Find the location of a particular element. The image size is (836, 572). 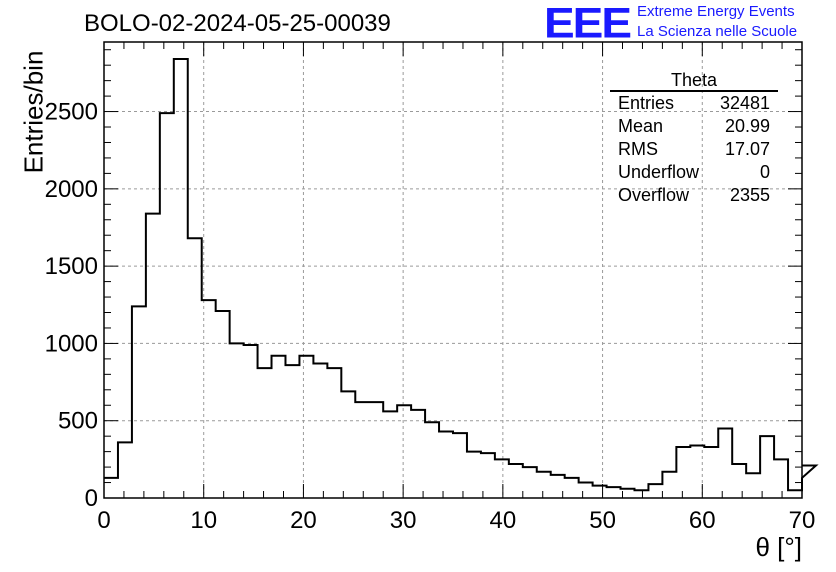

stats-value: 2355 is located at coordinates (749, 195).